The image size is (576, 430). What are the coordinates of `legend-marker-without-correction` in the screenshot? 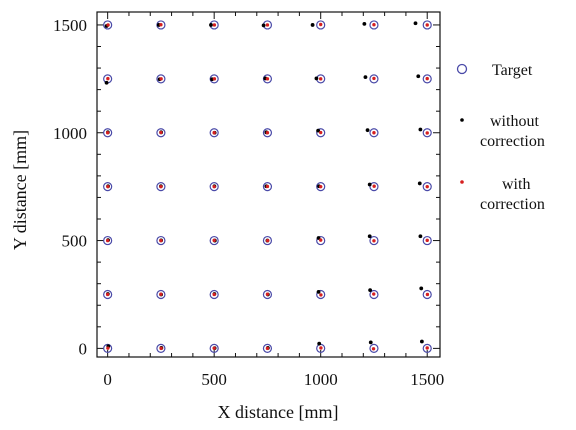 It's located at (462, 120).